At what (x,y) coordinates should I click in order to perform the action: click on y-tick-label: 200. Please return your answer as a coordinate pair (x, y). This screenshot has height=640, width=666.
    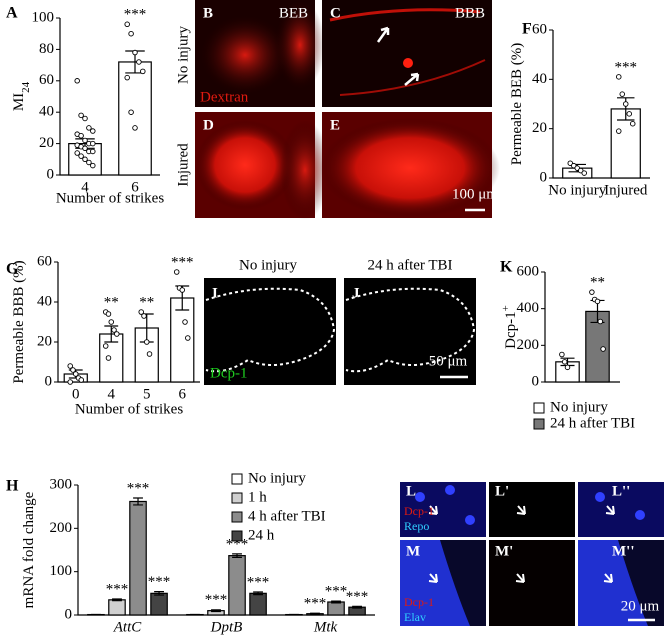
    Looking at the image, I should click on (61, 528).